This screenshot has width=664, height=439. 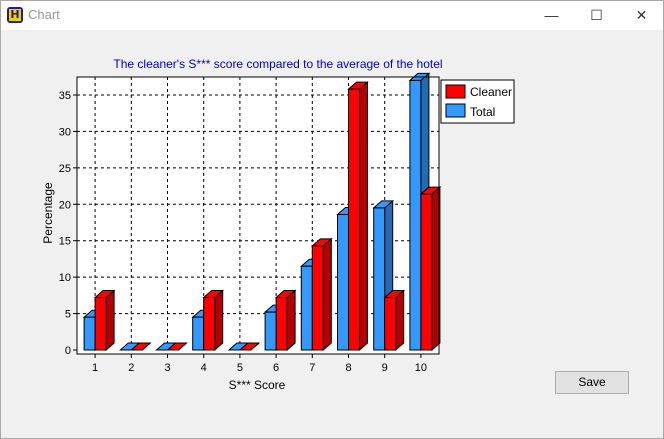 I want to click on maximize-icon: ☐, so click(x=596, y=15).